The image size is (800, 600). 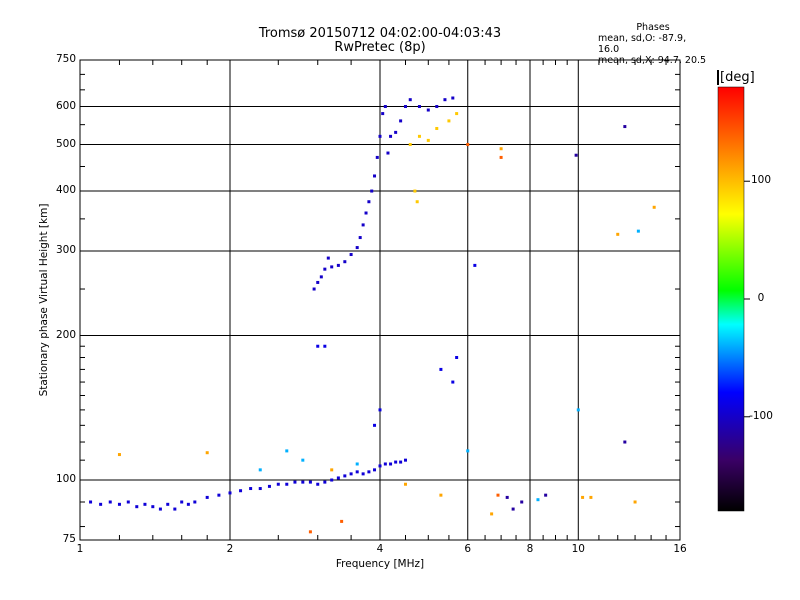 I want to click on x-tick-label: 4, so click(x=380, y=549).